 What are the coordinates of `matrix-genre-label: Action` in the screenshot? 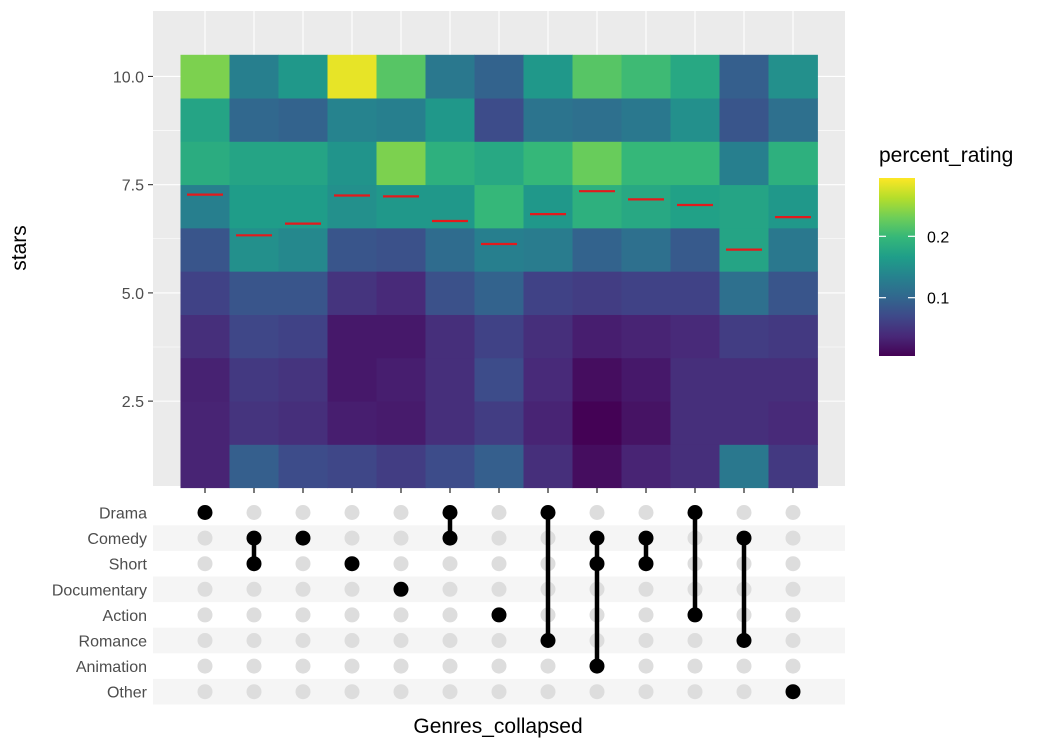 It's located at (125, 616).